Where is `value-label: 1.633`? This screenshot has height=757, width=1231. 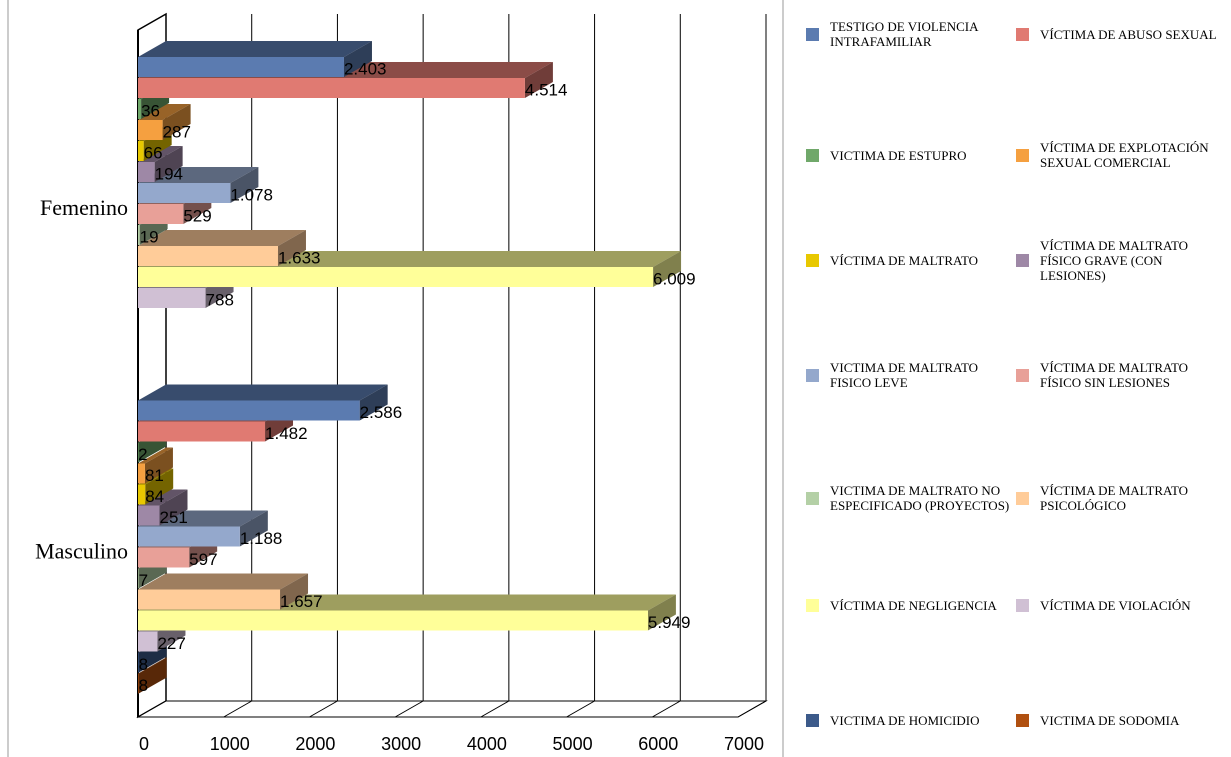 value-label: 1.633 is located at coordinates (299, 257).